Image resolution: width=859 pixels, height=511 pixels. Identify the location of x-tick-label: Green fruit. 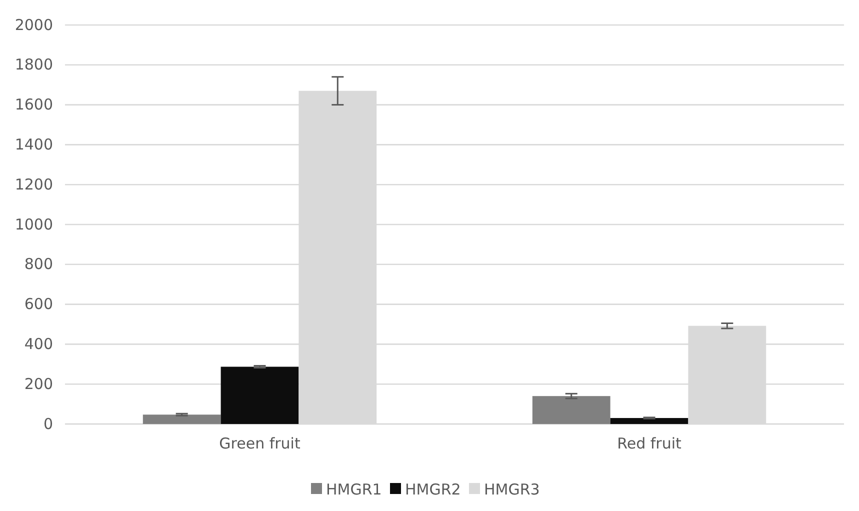
(259, 443).